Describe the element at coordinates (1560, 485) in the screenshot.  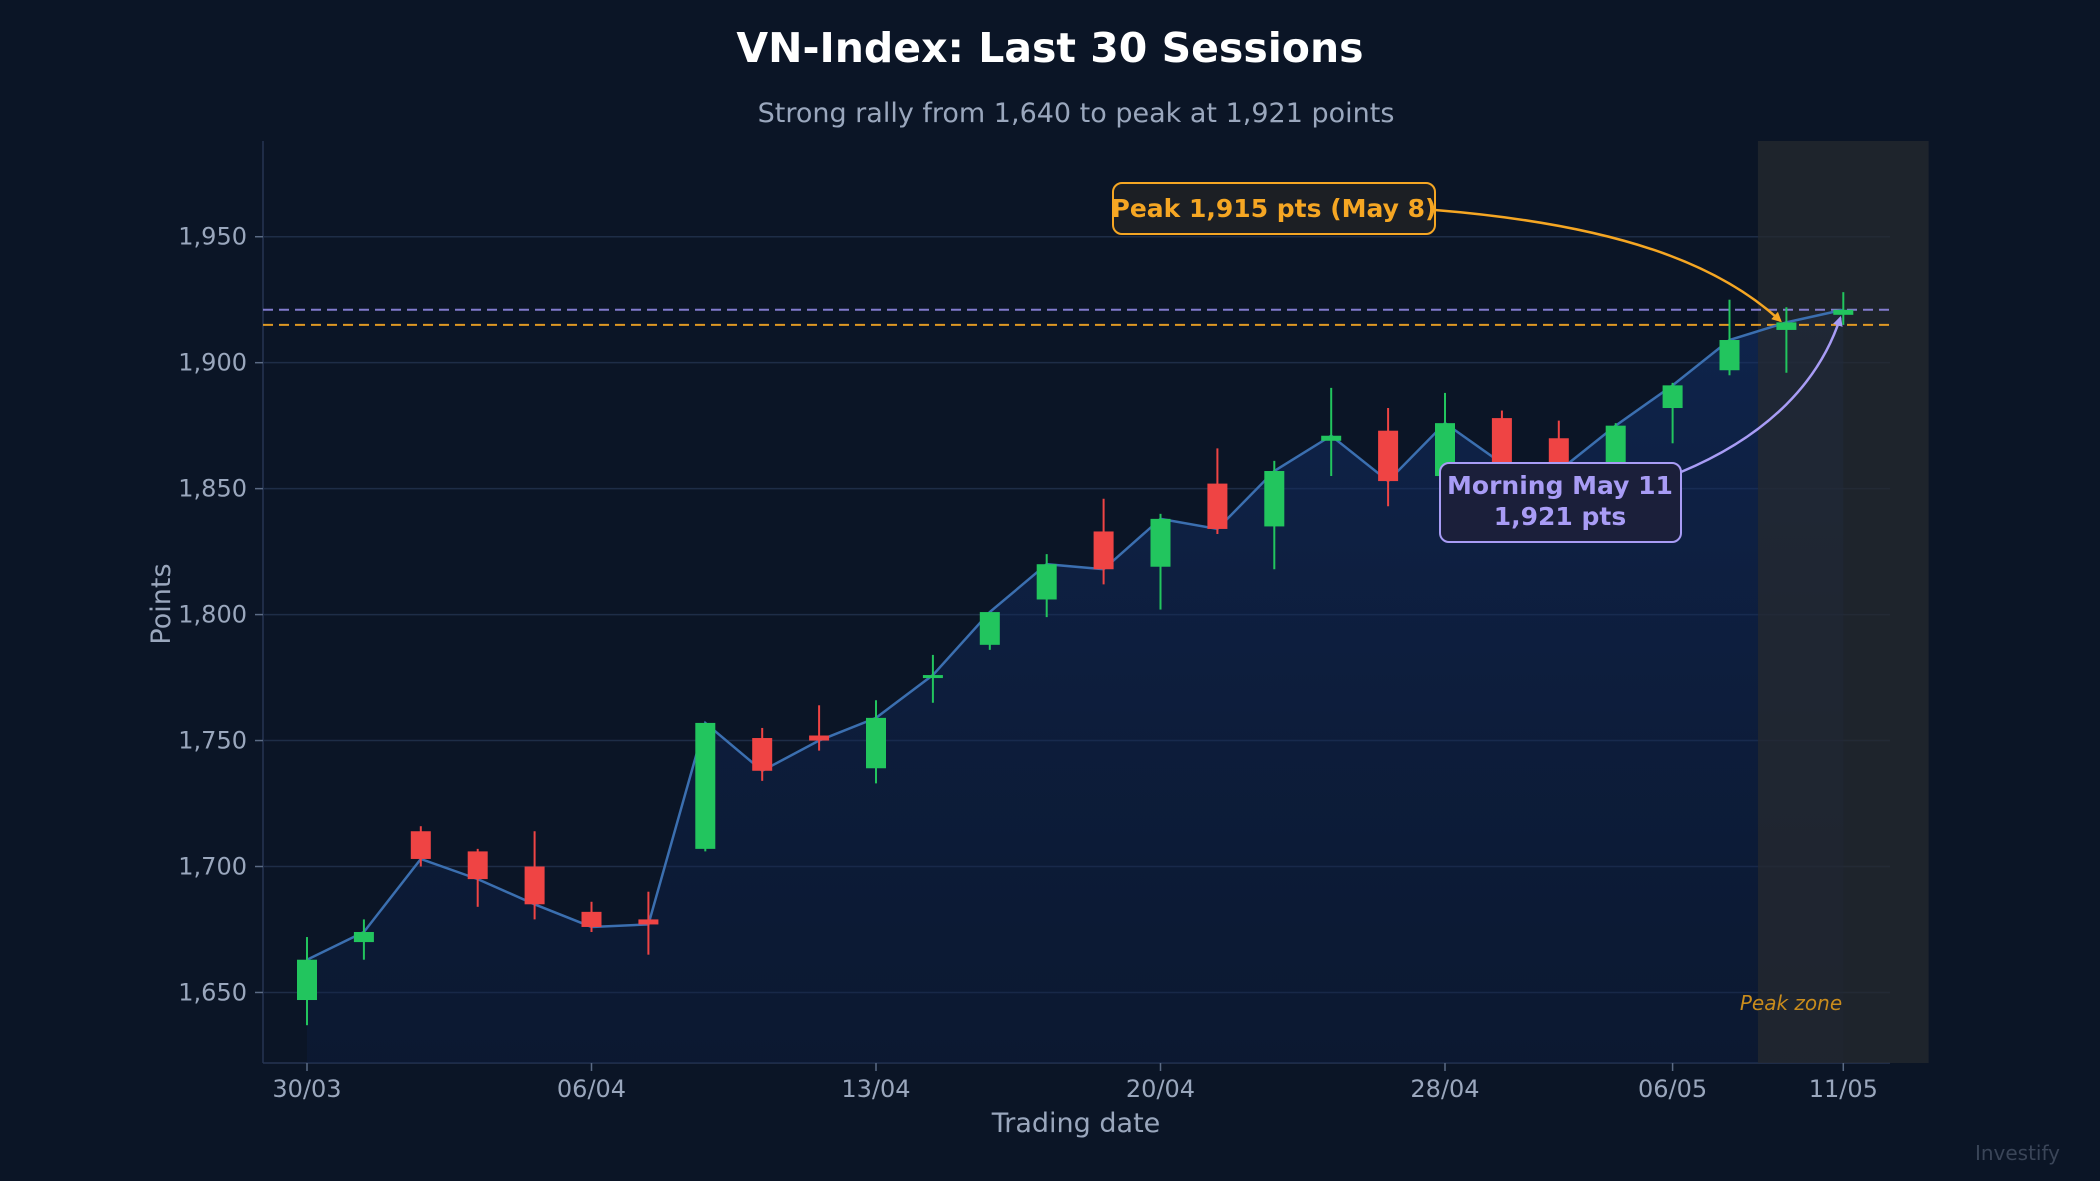
I see `latest-annotation-line1: Morning May 11` at that location.